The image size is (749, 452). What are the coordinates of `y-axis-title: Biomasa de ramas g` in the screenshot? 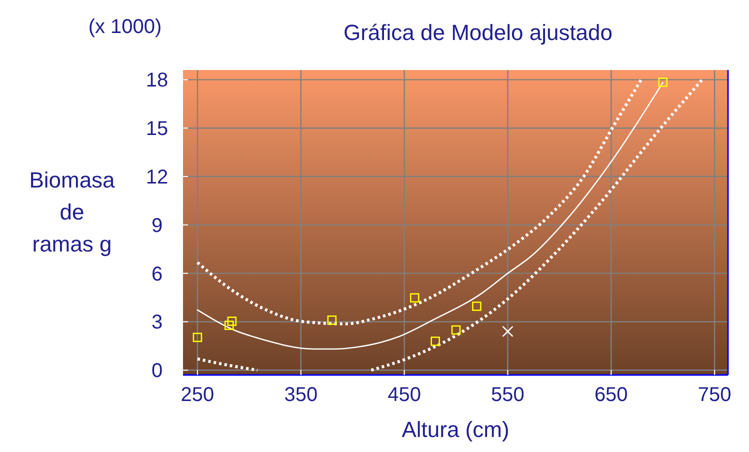 It's located at (72, 212).